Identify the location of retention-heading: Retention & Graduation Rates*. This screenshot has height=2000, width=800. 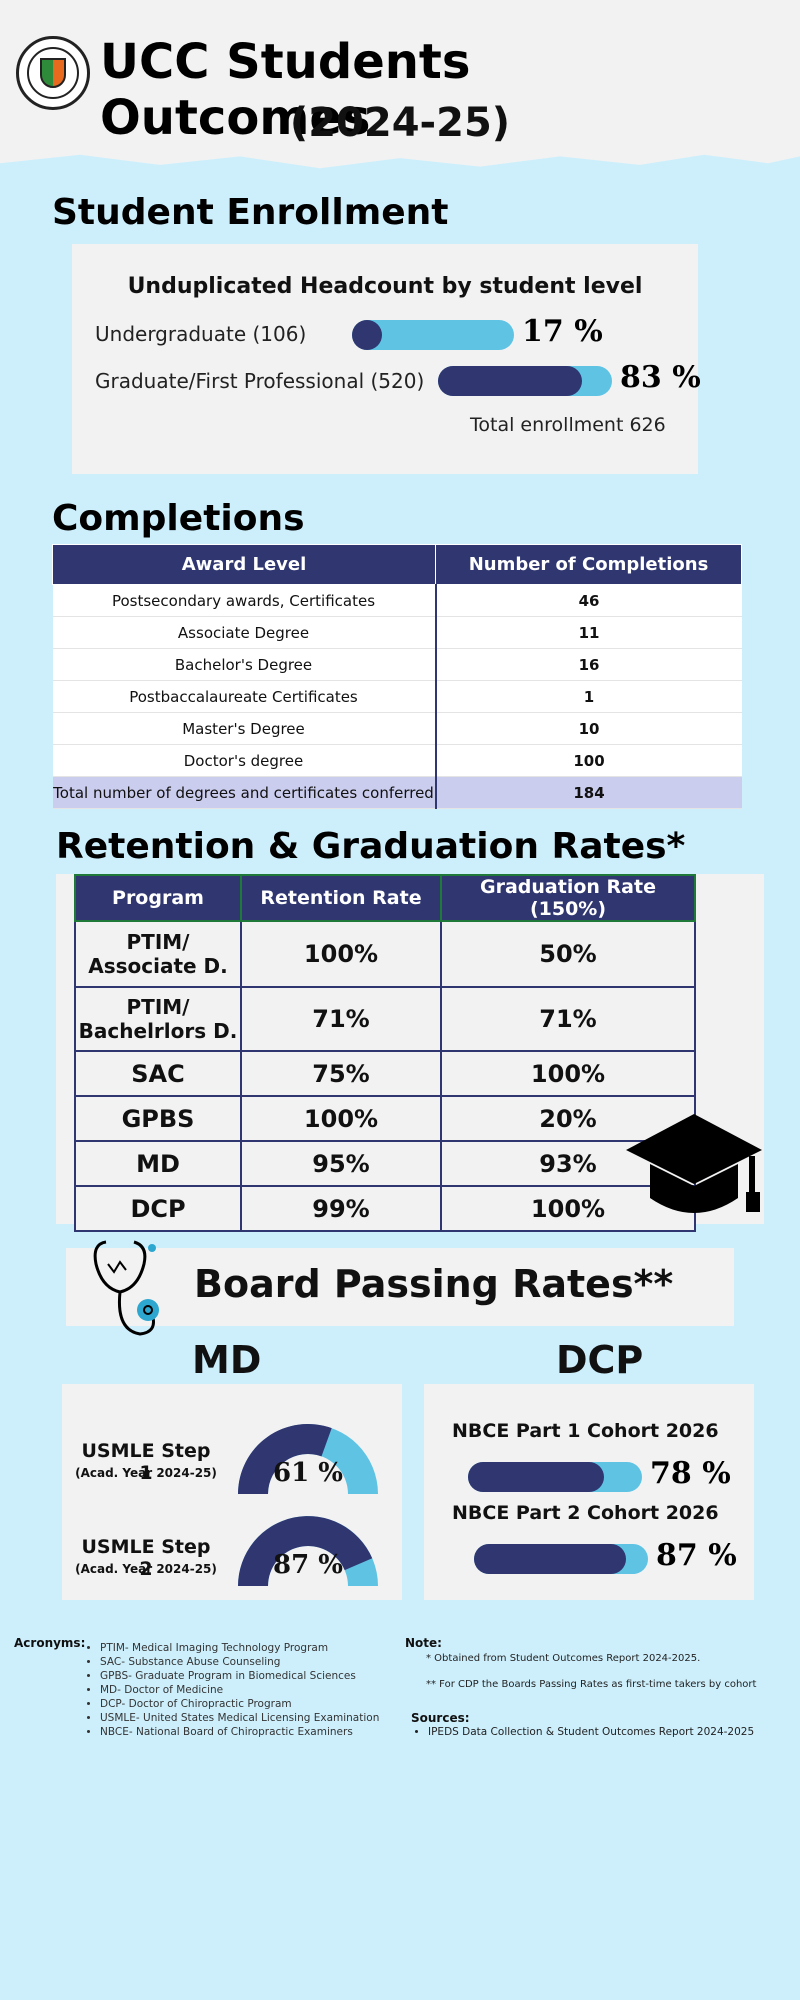
(371, 846).